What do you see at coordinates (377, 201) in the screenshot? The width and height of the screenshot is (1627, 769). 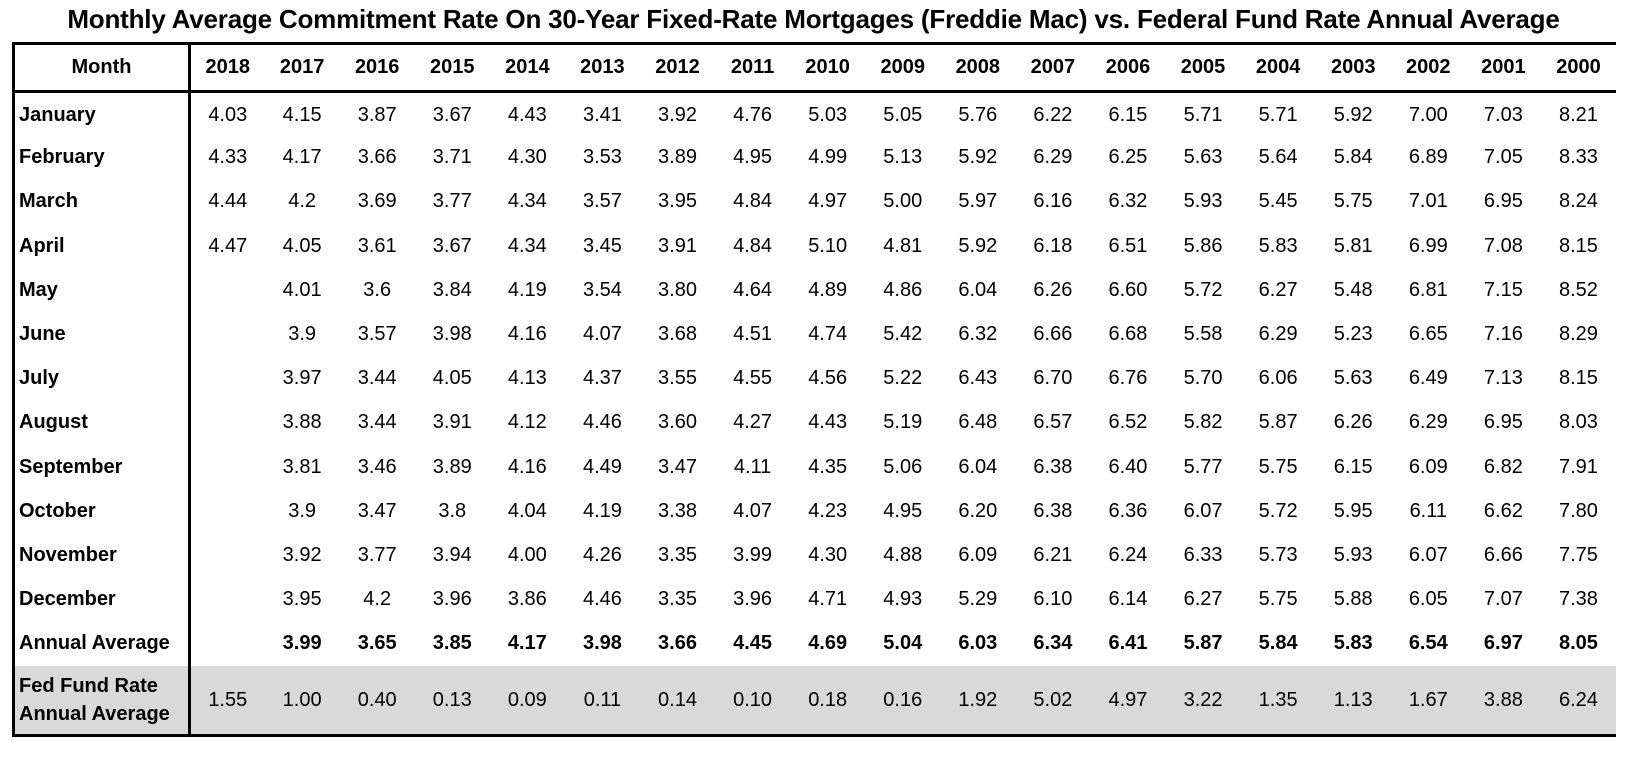 I see `rate-cell: 3.69` at bounding box center [377, 201].